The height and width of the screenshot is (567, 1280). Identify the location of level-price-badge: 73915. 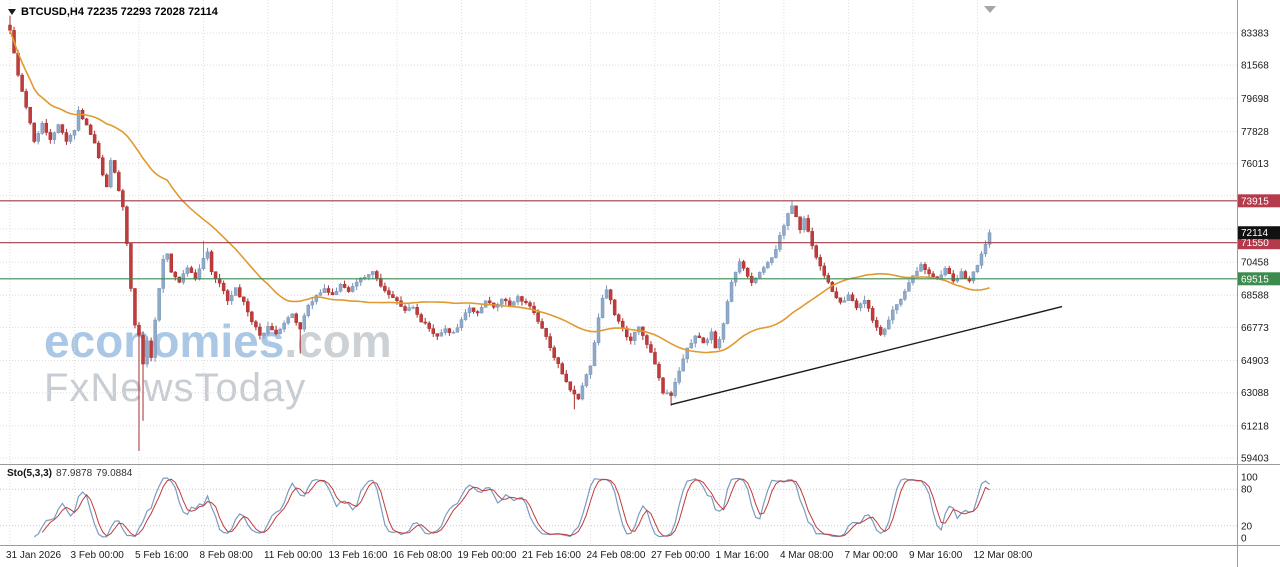
(1259, 201).